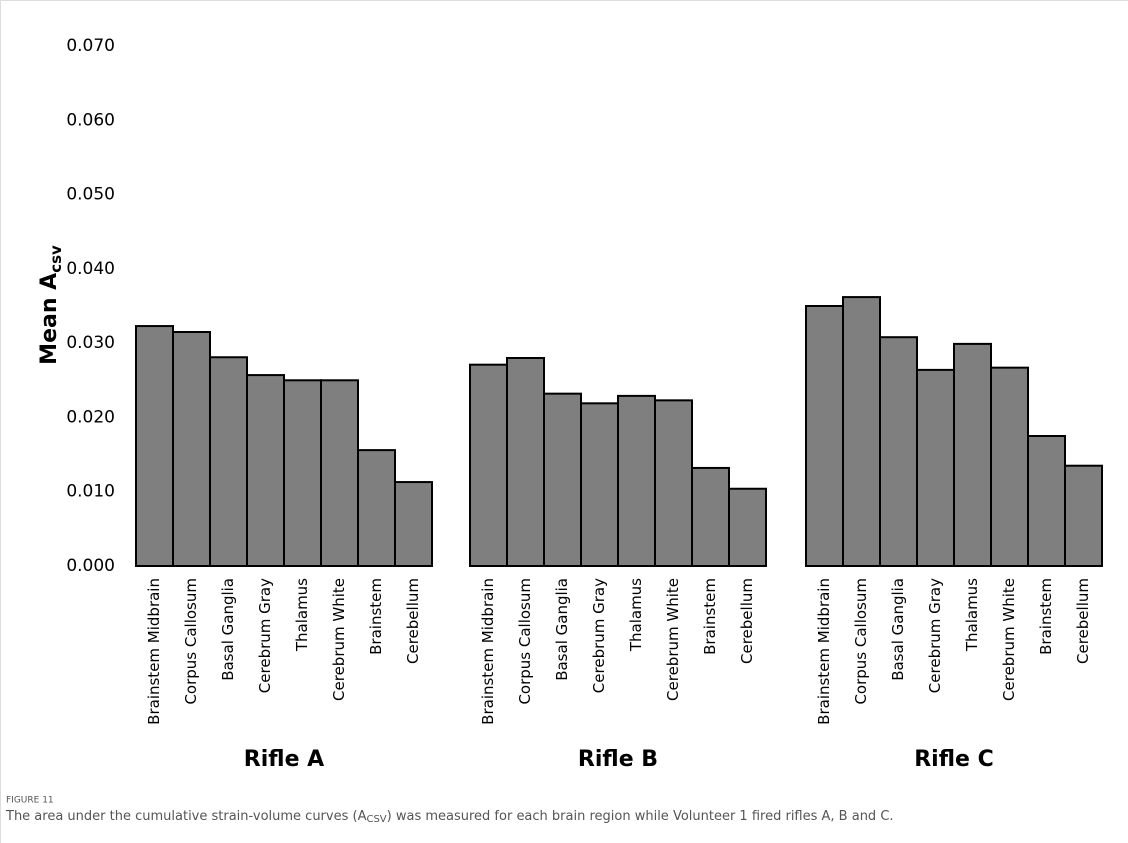  What do you see at coordinates (90, 195) in the screenshot?
I see `y-tick-label: 0.050` at bounding box center [90, 195].